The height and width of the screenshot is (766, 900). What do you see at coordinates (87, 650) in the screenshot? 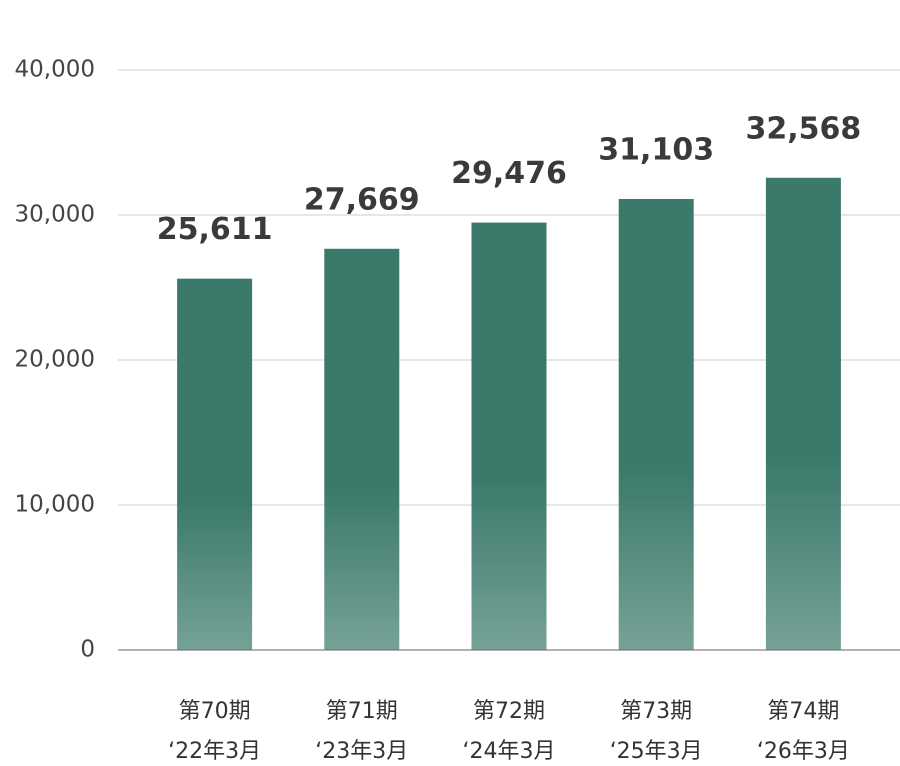
I see `y-tick-label: 0` at bounding box center [87, 650].